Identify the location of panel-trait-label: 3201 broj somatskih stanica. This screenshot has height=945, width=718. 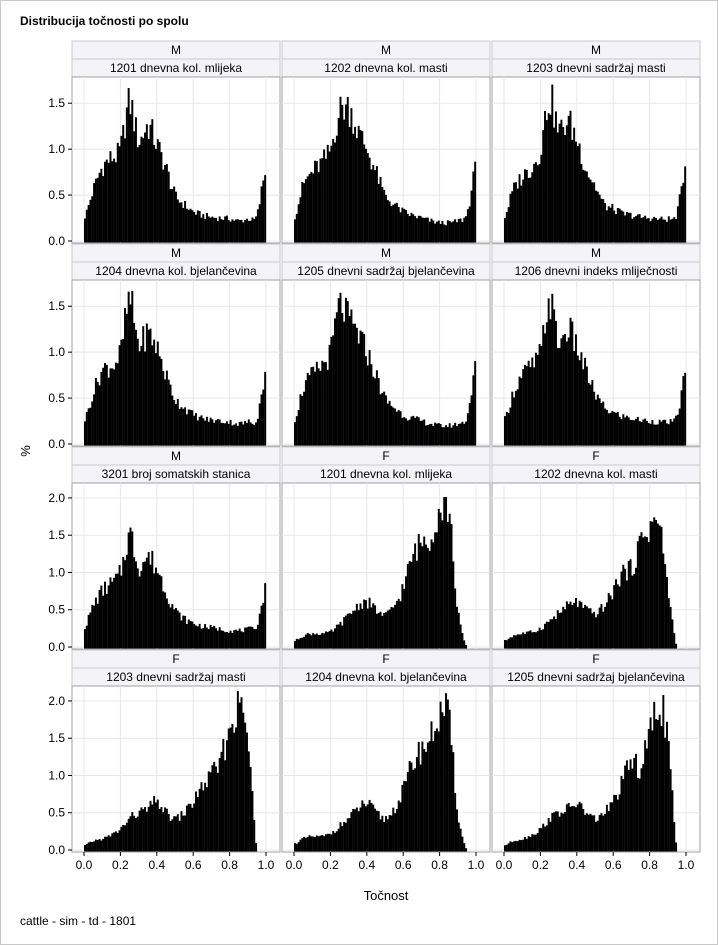
(176, 474).